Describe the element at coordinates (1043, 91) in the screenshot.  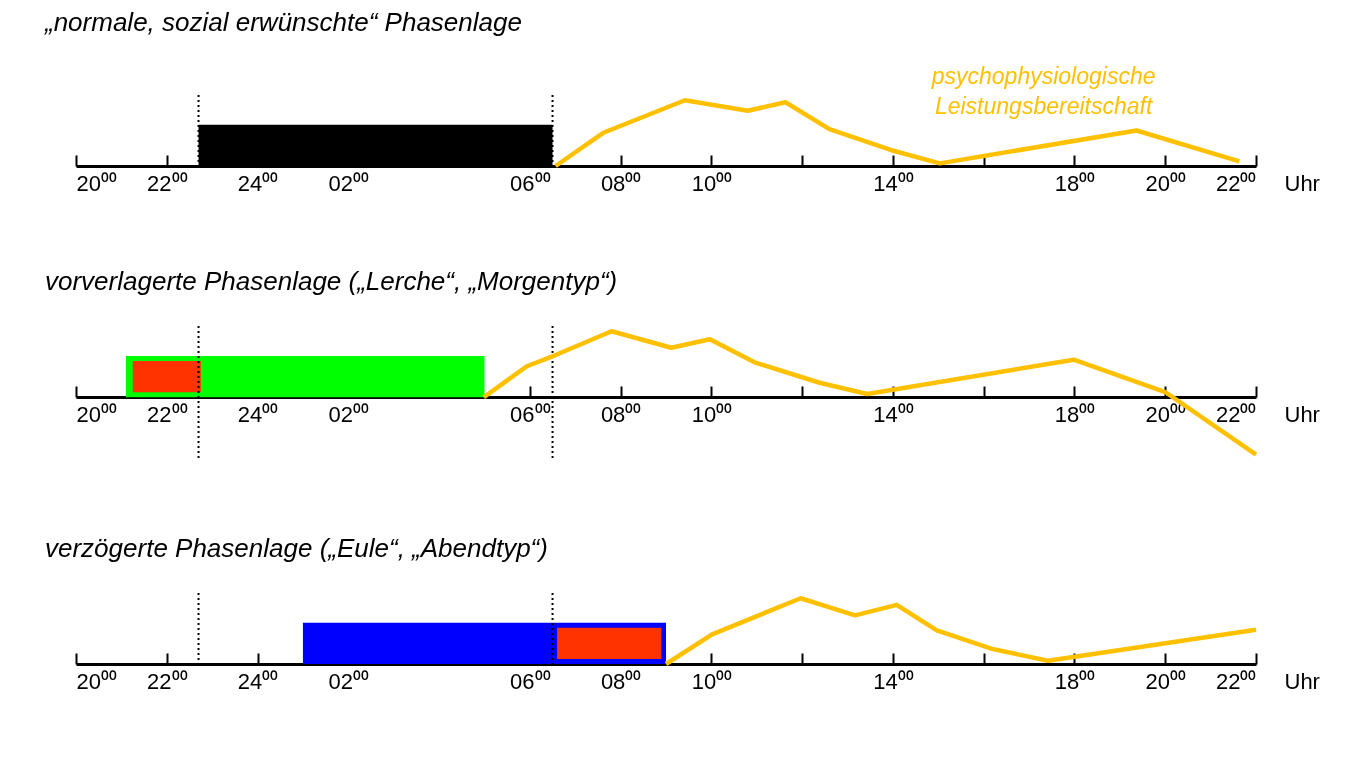
I see `series-label: psychophysiologische Leistungsbereitschaft` at that location.